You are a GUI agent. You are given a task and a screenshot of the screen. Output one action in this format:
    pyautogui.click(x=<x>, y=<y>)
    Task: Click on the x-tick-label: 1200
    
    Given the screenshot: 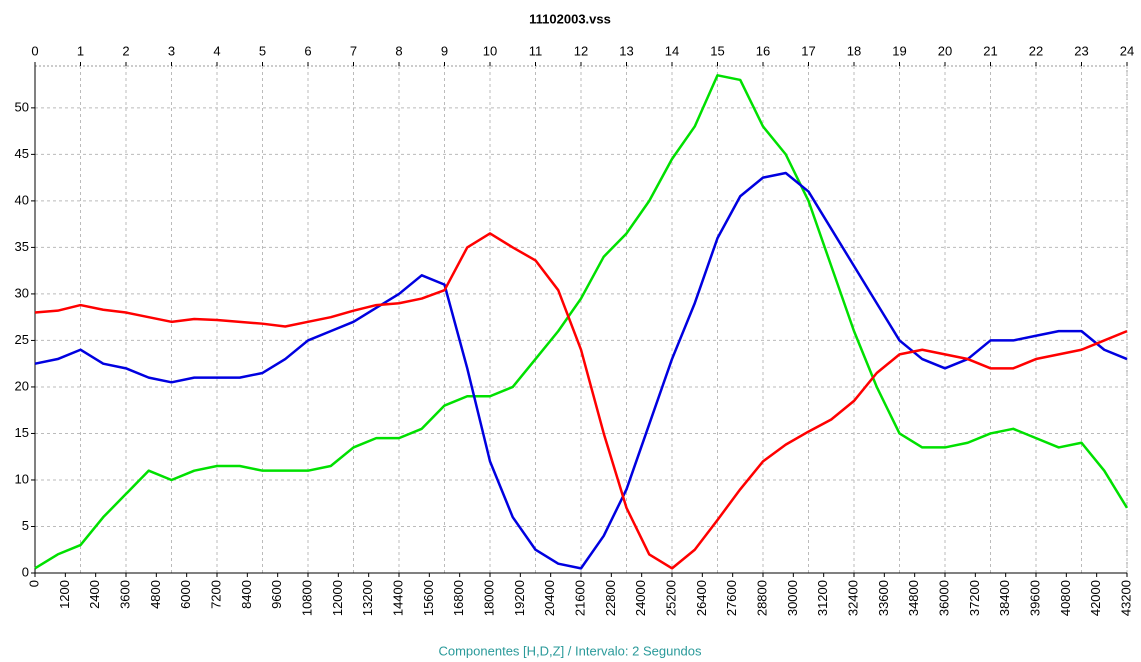 What is the action you would take?
    pyautogui.click(x=64, y=594)
    